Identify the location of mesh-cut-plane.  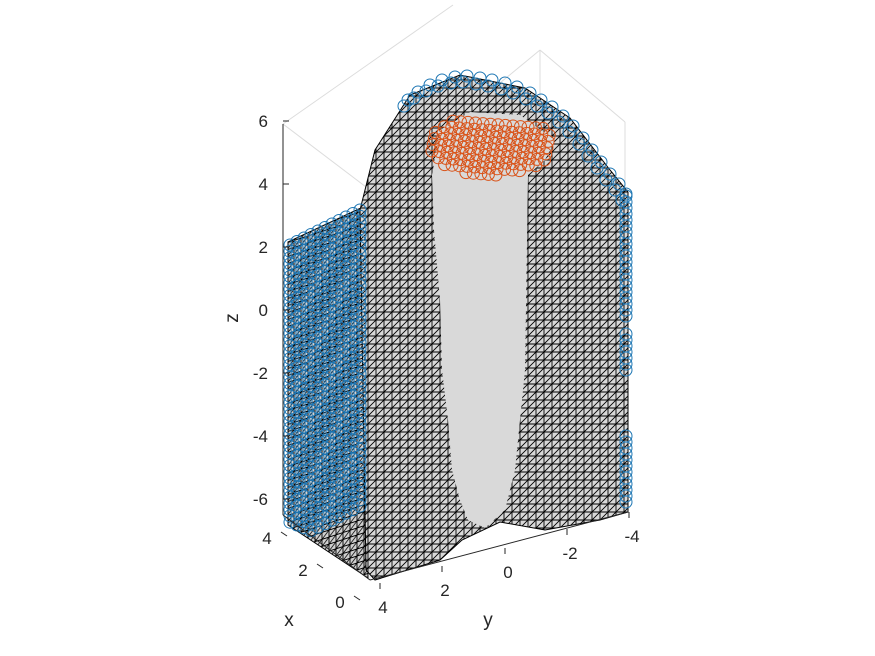
(493, 320).